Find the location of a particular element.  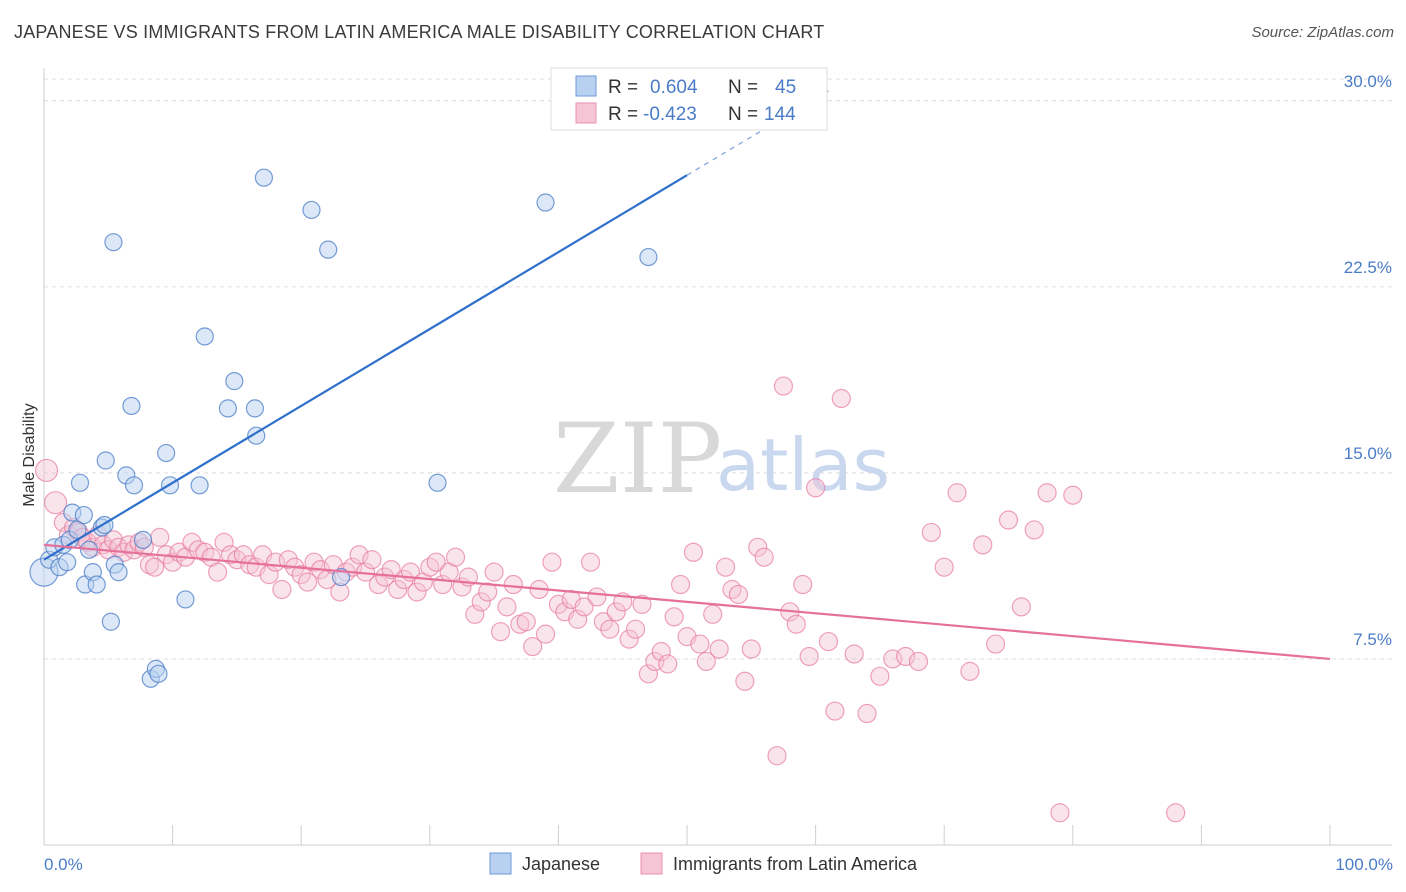

bottom-legend-latin: Immigrants from Latin America is located at coordinates (795, 864).